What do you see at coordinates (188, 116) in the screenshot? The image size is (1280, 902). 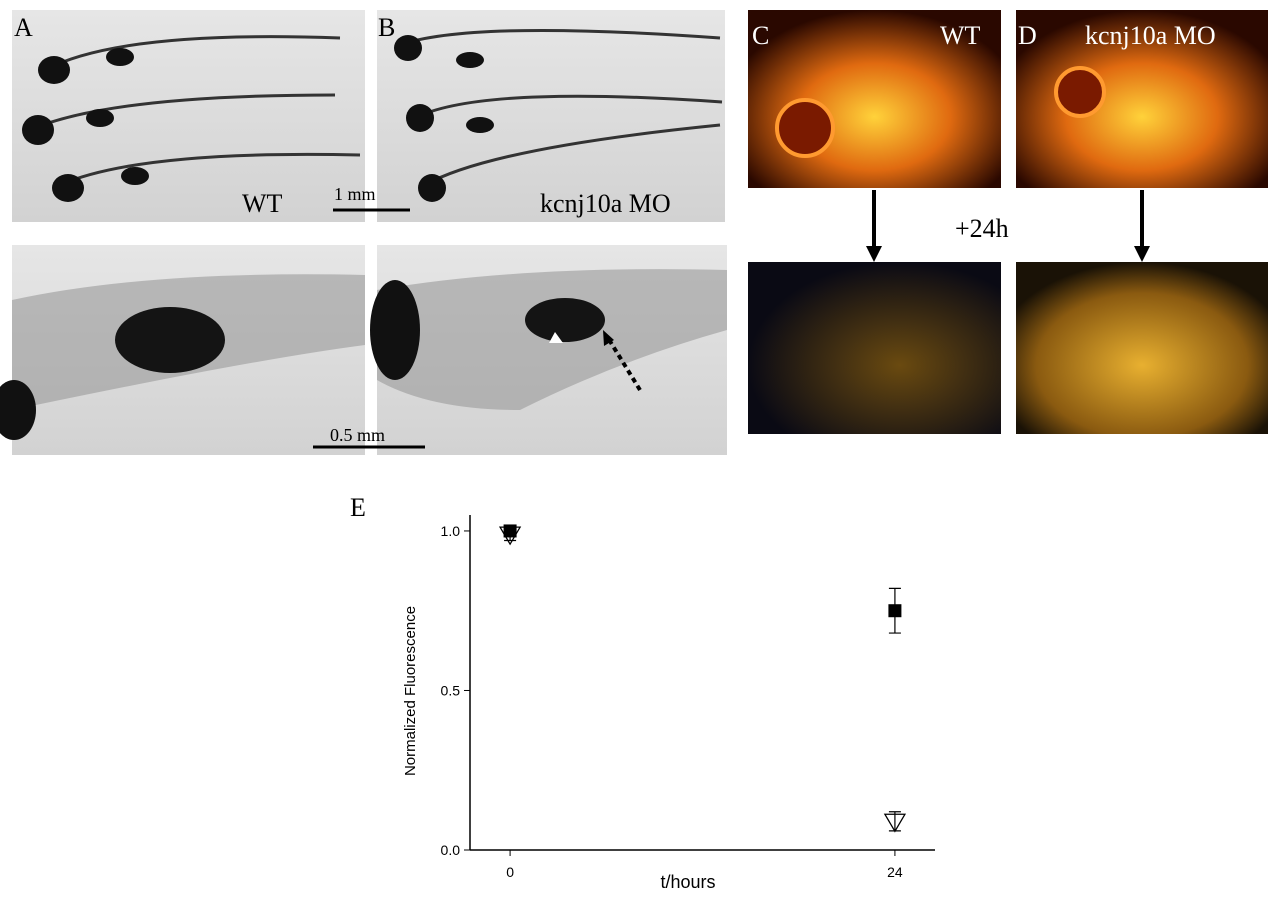 I see `panel-a: A WT` at bounding box center [188, 116].